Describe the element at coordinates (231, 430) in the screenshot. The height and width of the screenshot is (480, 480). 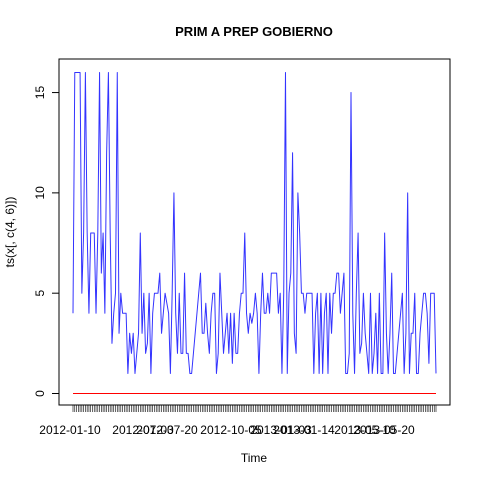
I see `x-tick-label: 2012-10-05` at that location.